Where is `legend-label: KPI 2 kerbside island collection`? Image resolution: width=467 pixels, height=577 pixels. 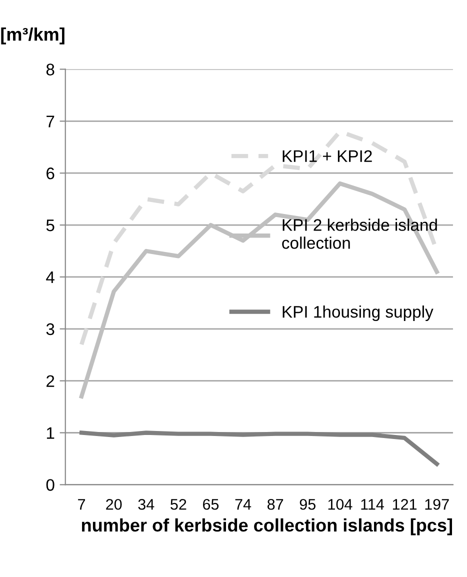
legend-label: KPI 2 kerbside island collection is located at coordinates (359, 233).